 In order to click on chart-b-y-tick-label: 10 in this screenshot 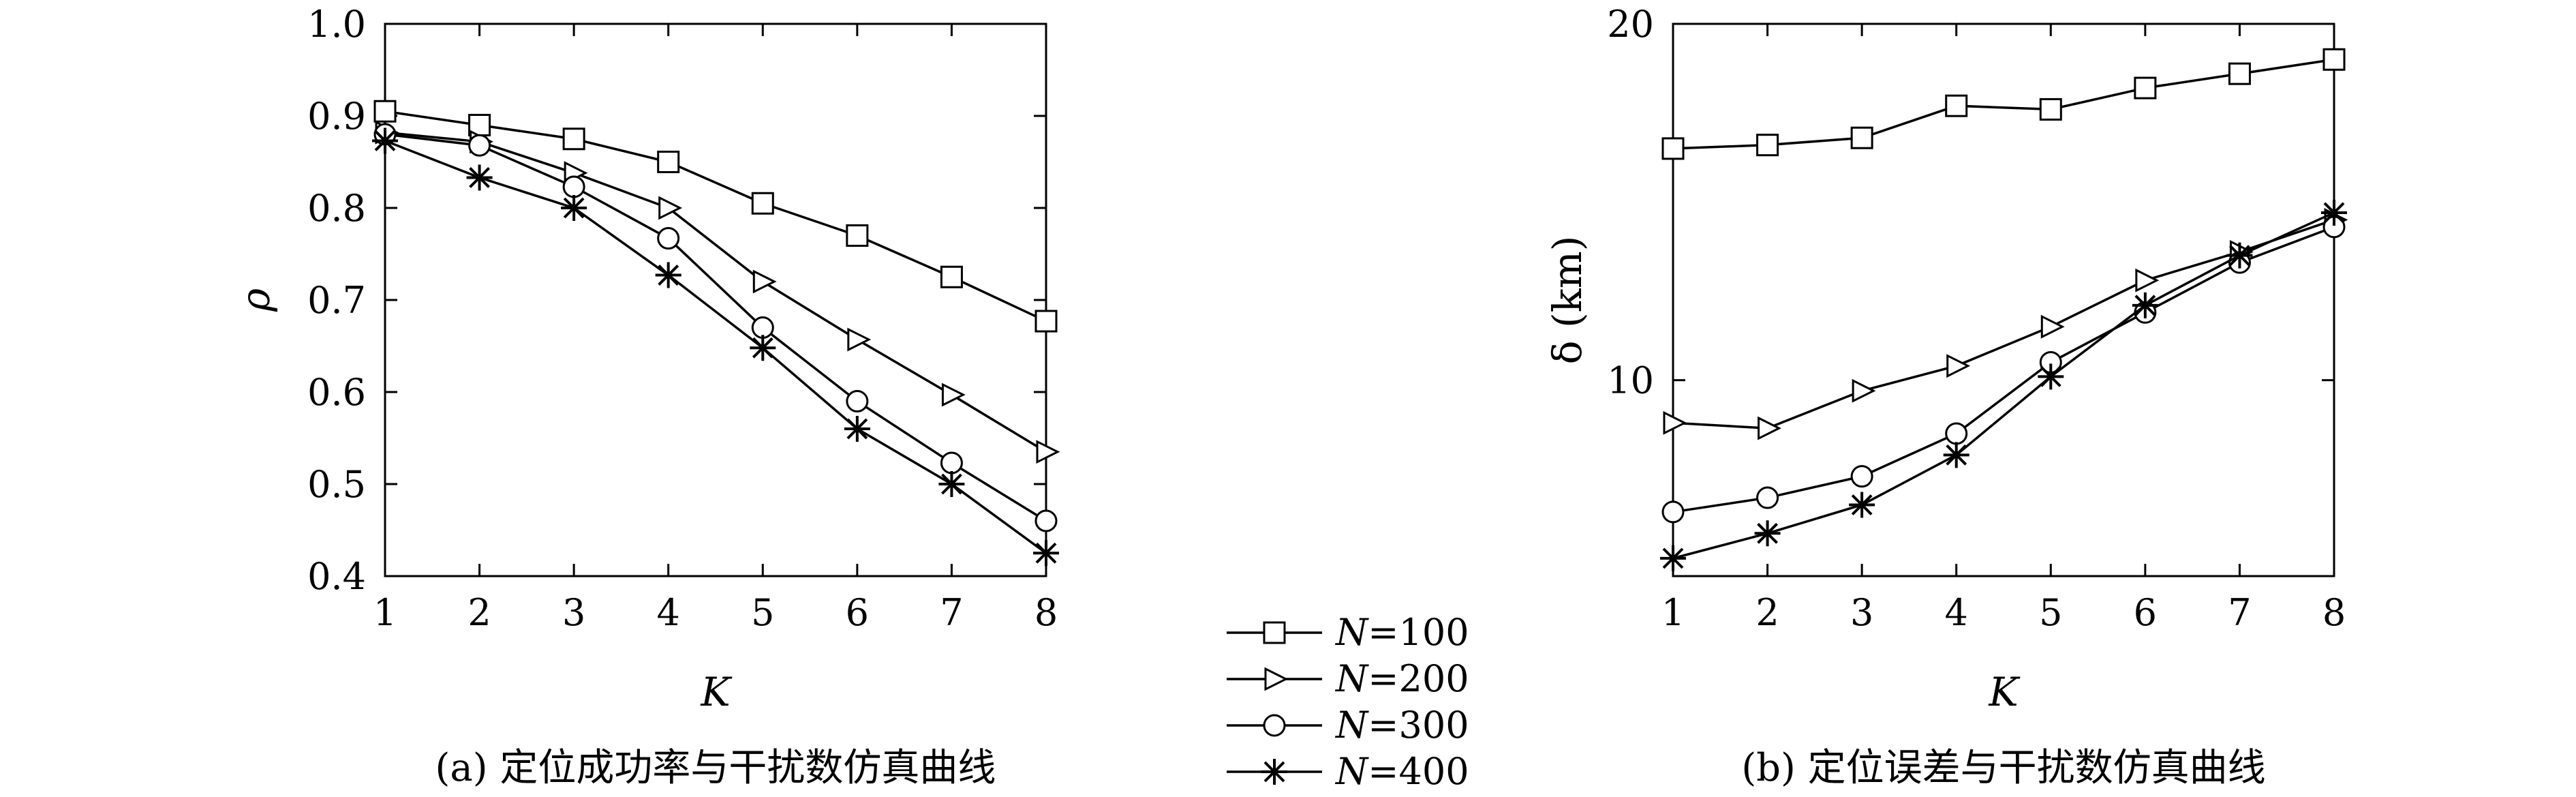, I will do `click(1630, 380)`.